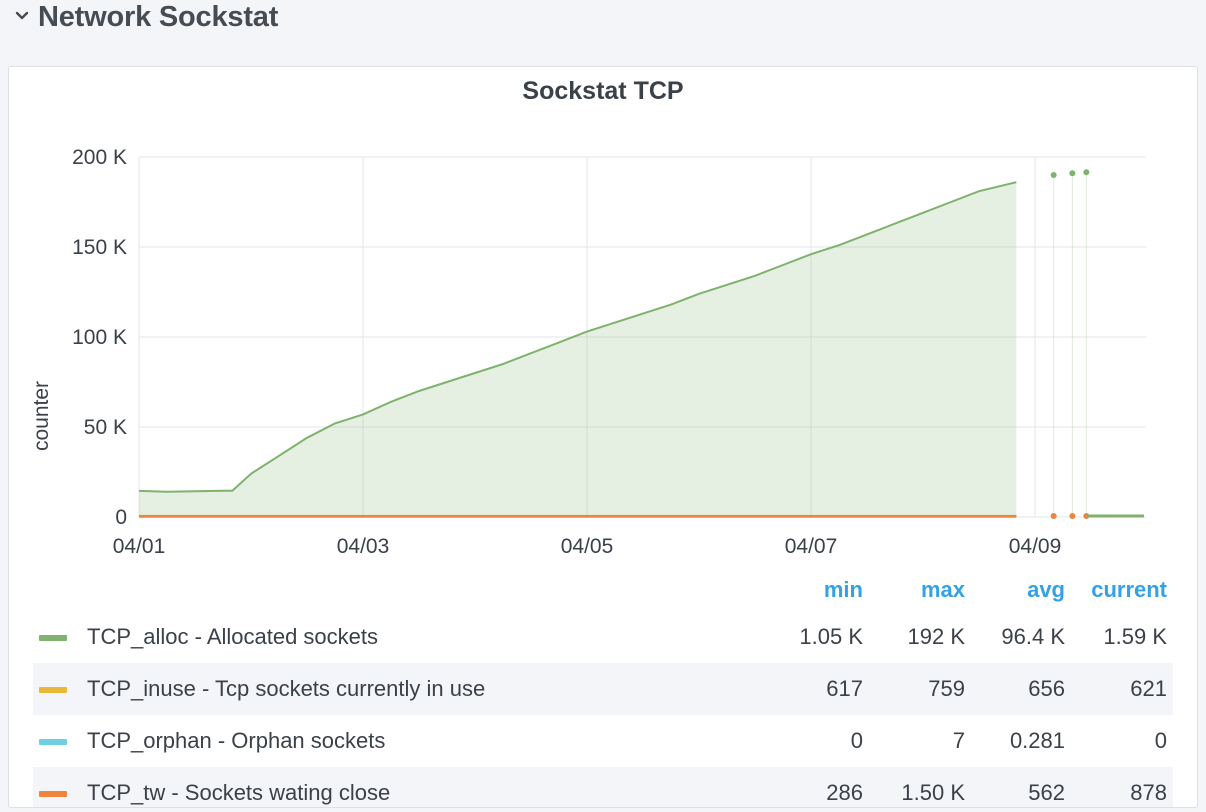 The image size is (1206, 812). What do you see at coordinates (1046, 792) in the screenshot?
I see `legend-avg: 562` at bounding box center [1046, 792].